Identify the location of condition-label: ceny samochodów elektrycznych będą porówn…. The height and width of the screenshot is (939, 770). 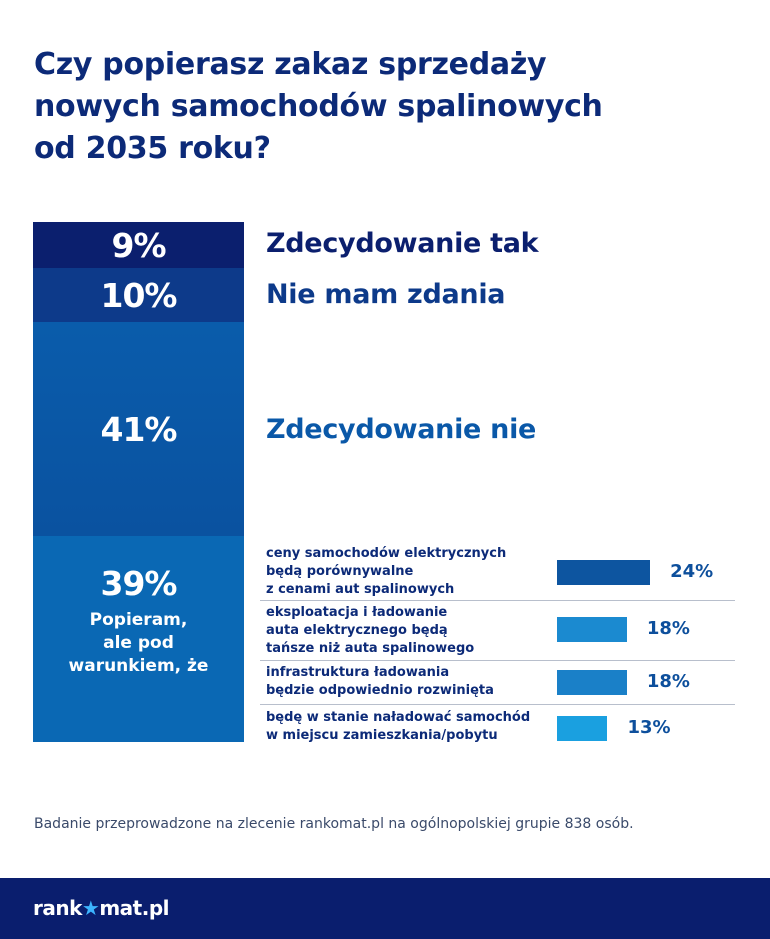
(386, 572).